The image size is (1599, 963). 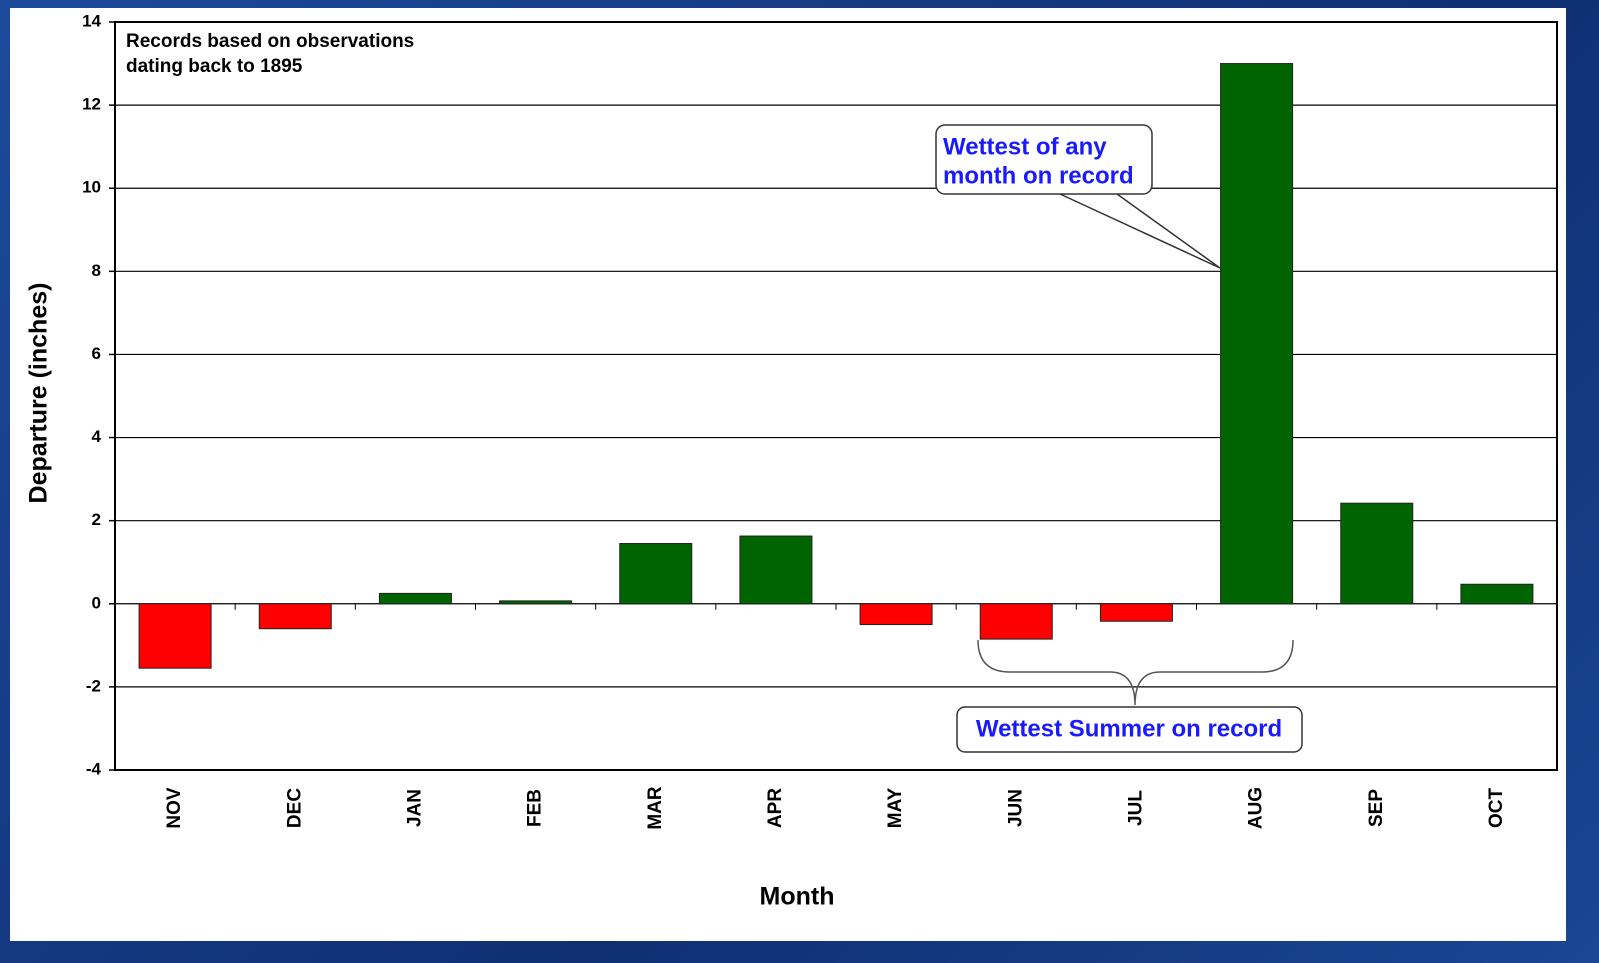 I want to click on x-tick-label: NOV, so click(x=174, y=808).